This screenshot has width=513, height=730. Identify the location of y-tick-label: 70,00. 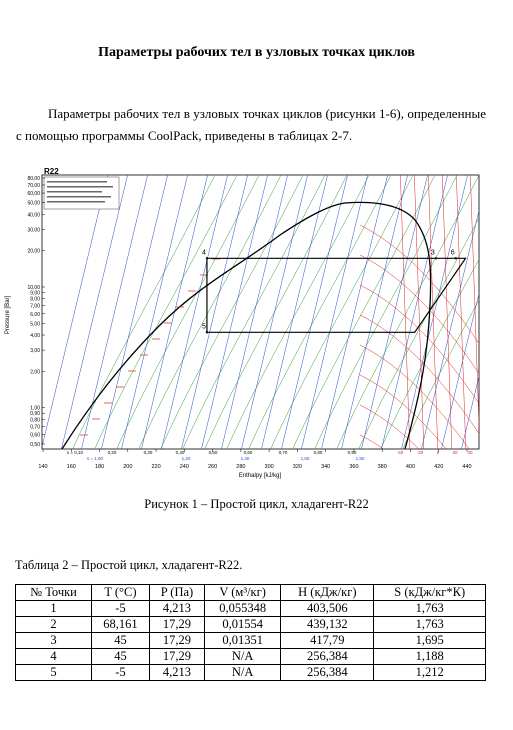
(33, 186).